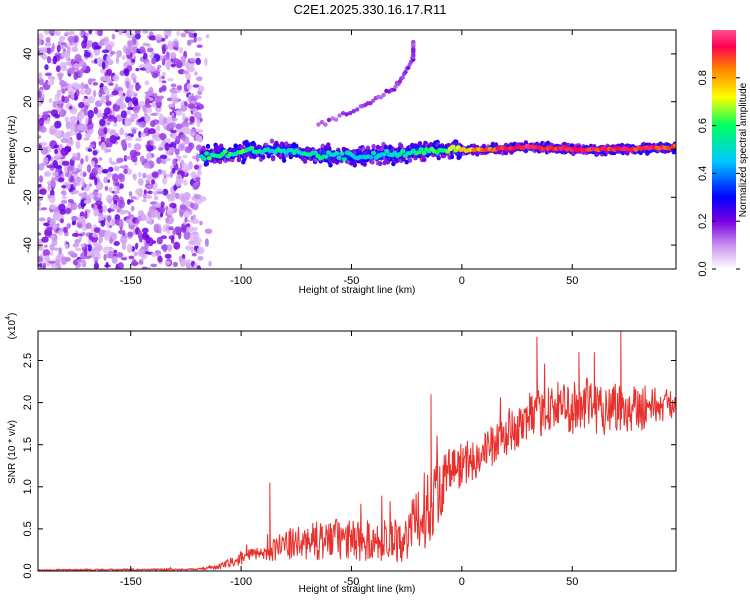 This screenshot has width=750, height=600. Describe the element at coordinates (241, 582) in the screenshot. I see `snr-xtick-label: -100` at that location.